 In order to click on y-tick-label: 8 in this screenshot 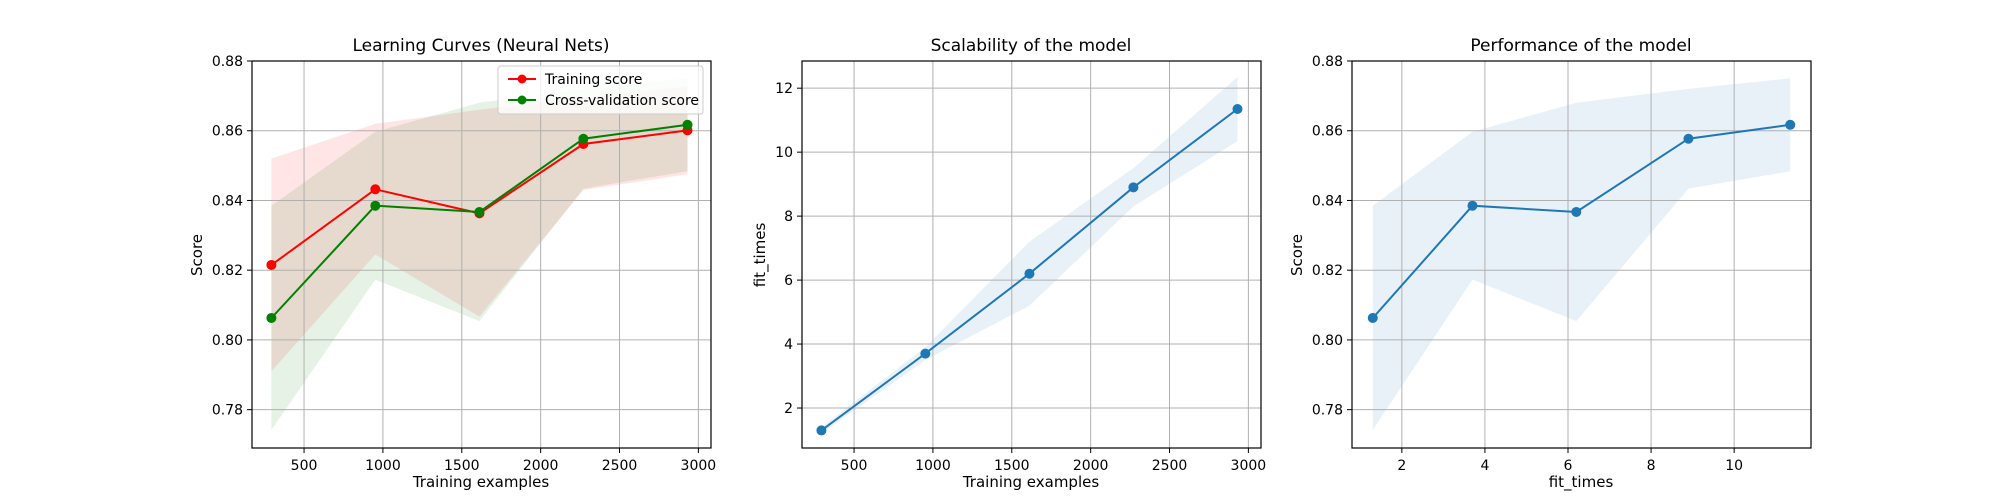, I will do `click(788, 217)`.